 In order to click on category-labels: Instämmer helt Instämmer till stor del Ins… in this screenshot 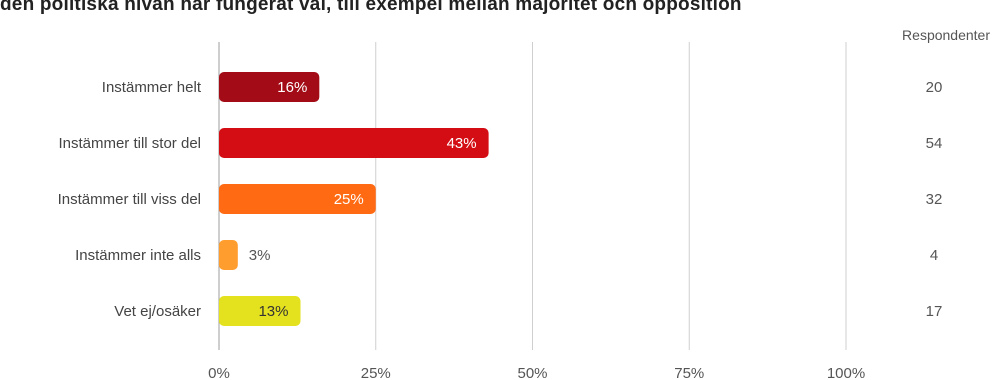, I will do `click(130, 199)`.